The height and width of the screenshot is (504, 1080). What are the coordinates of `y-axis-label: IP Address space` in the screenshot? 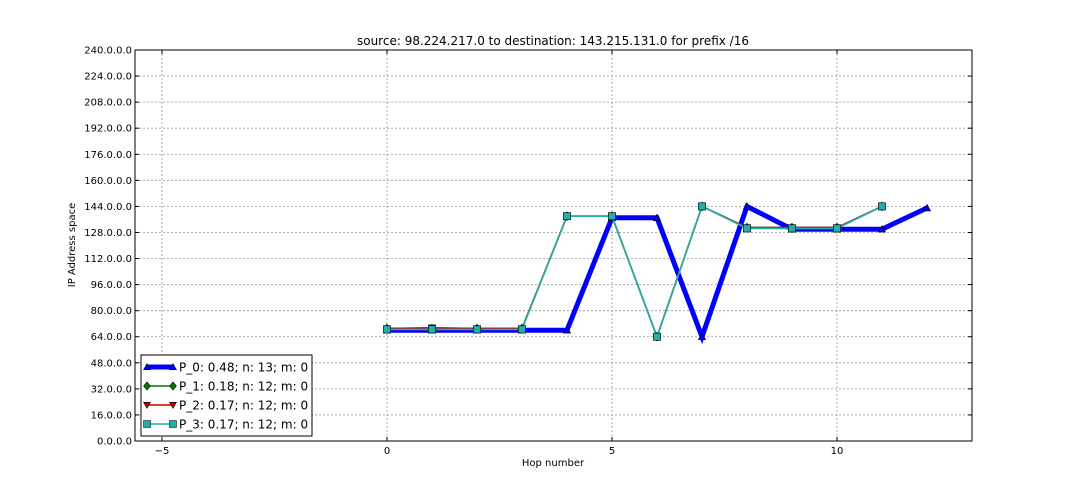 It's located at (72, 245).